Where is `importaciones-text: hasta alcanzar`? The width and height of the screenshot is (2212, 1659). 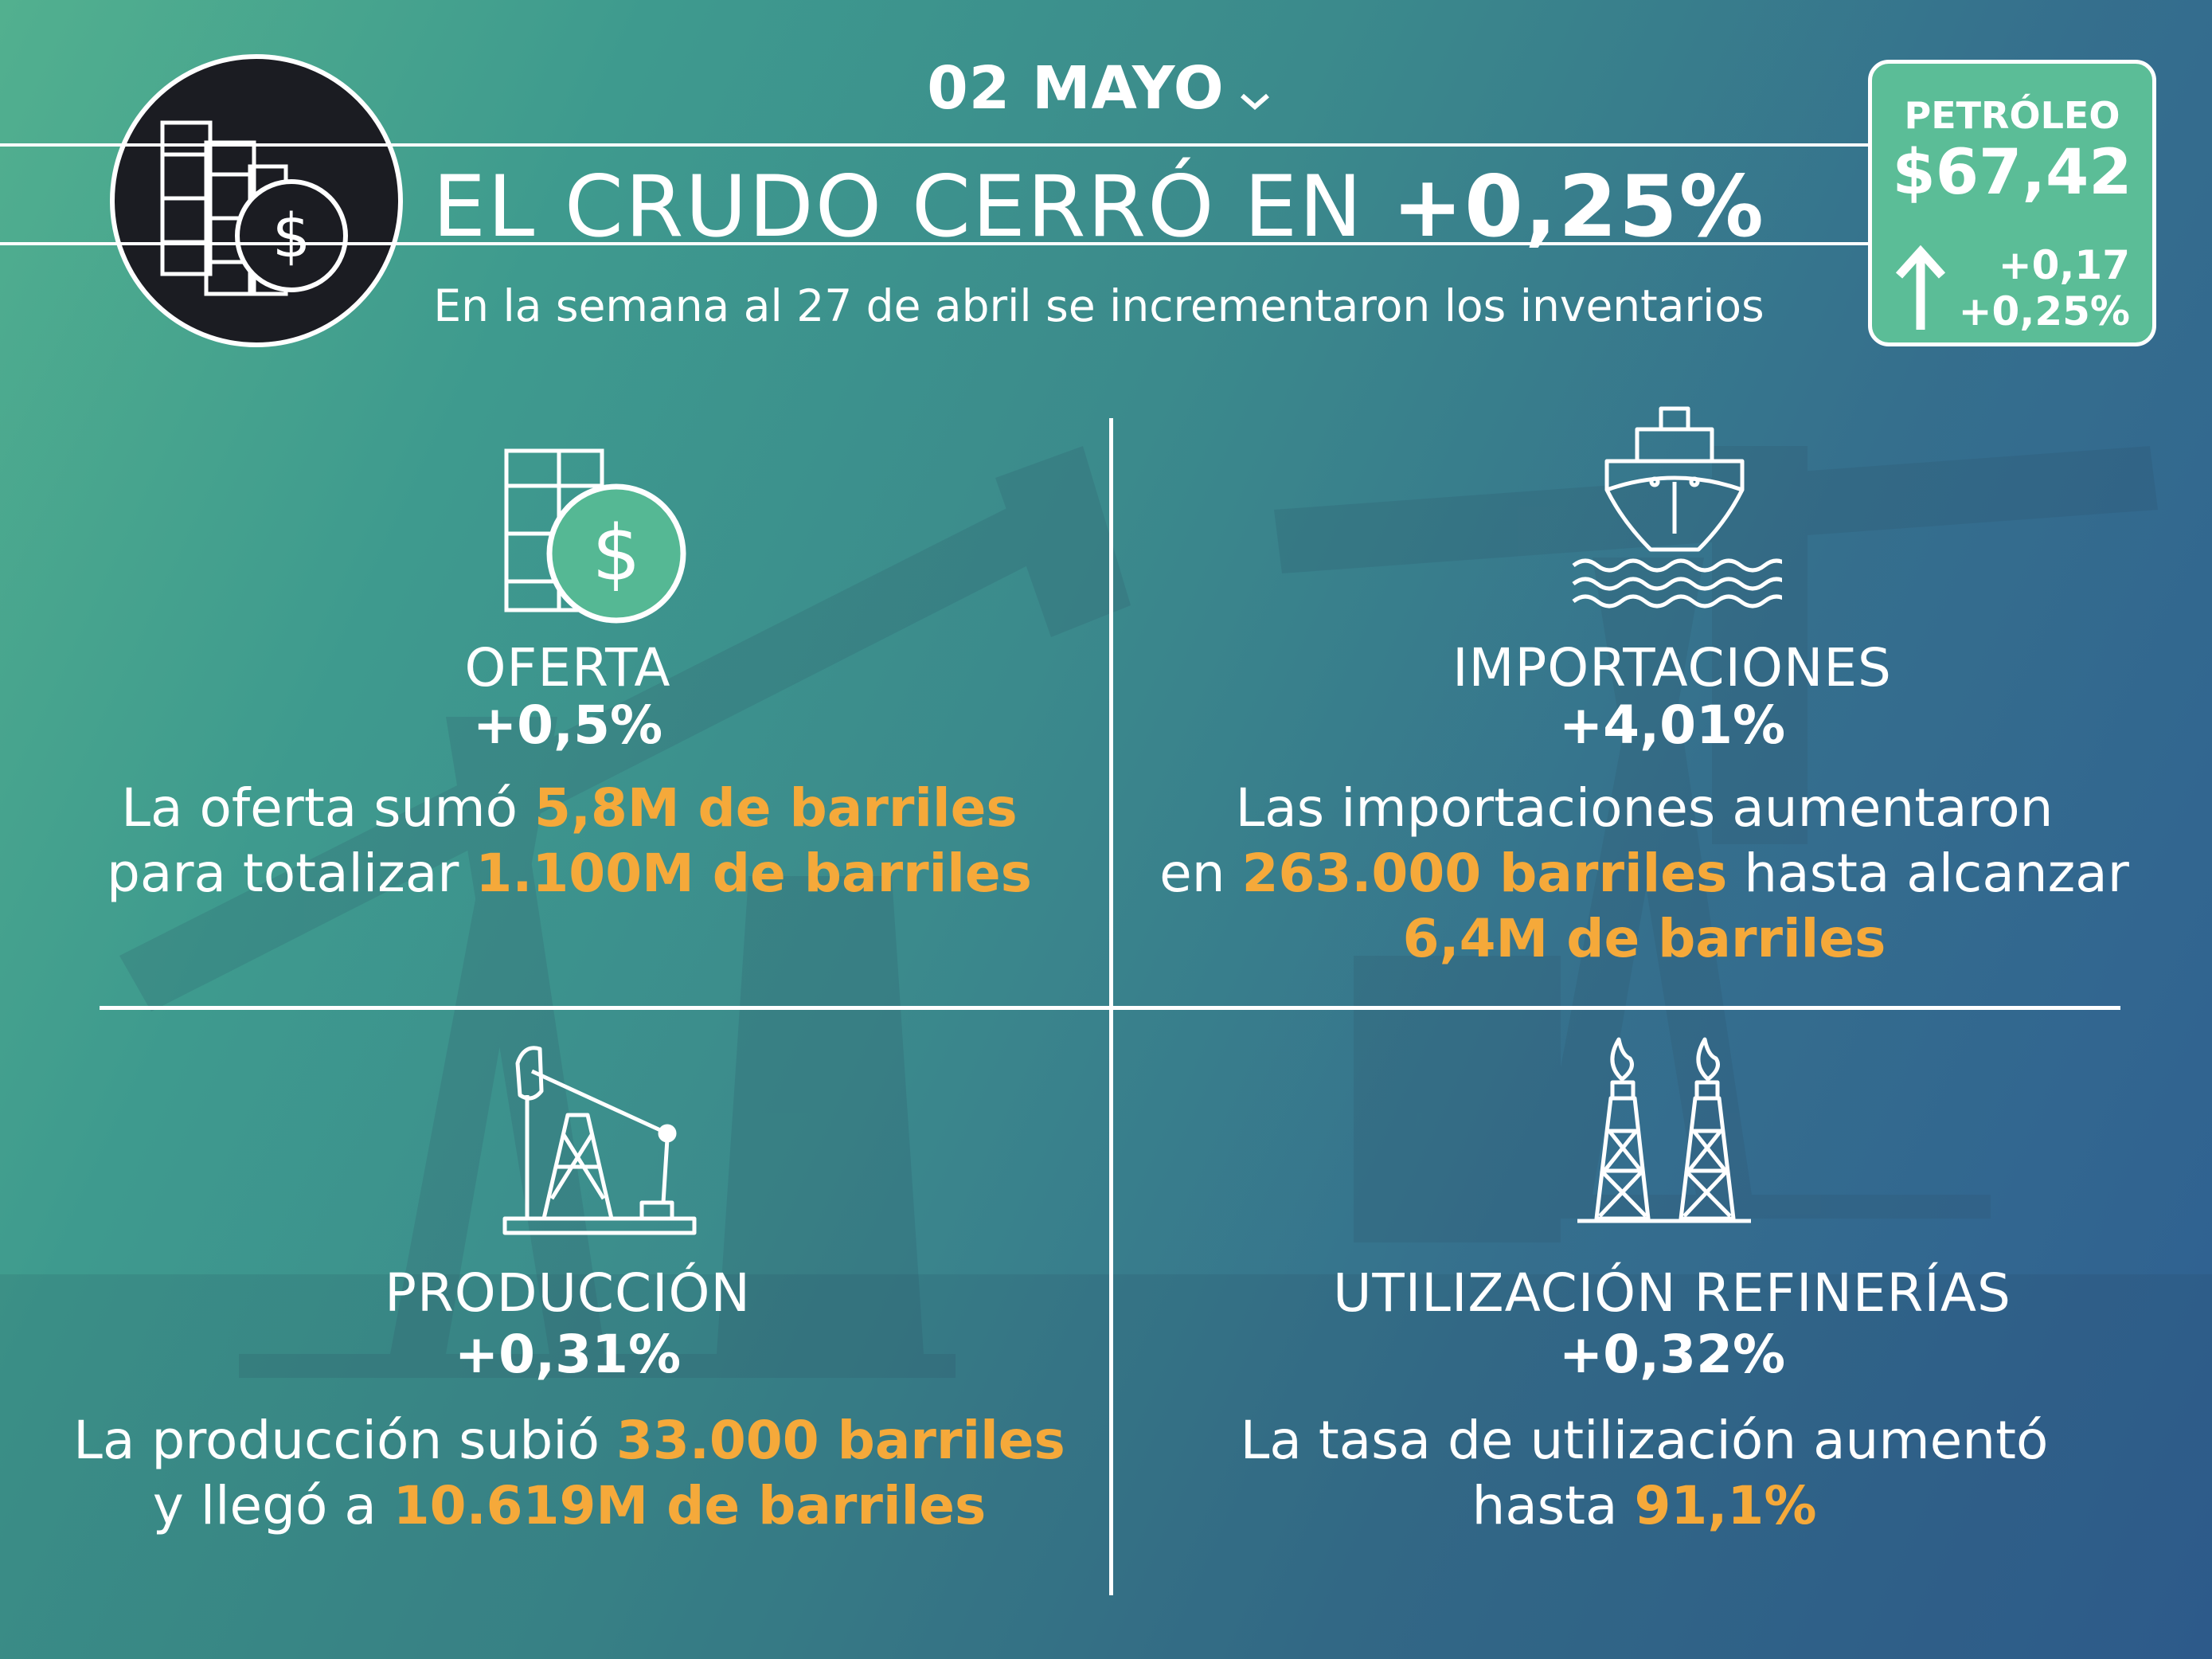
importaciones-text: hasta alcanzar is located at coordinates (1928, 873).